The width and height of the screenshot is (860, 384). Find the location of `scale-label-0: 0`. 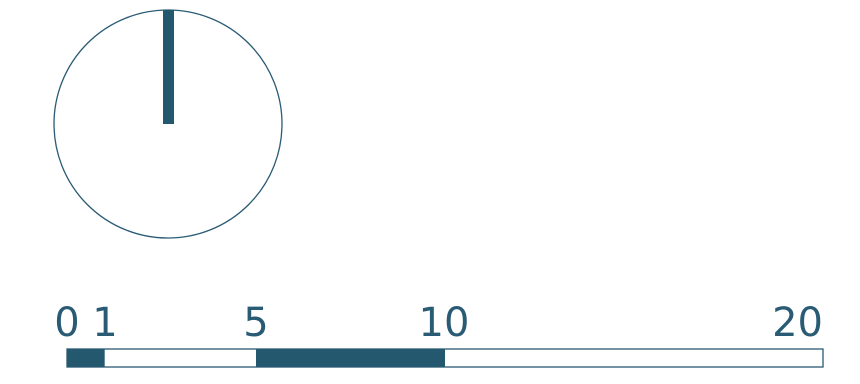

scale-label-0: 0 is located at coordinates (66, 323).